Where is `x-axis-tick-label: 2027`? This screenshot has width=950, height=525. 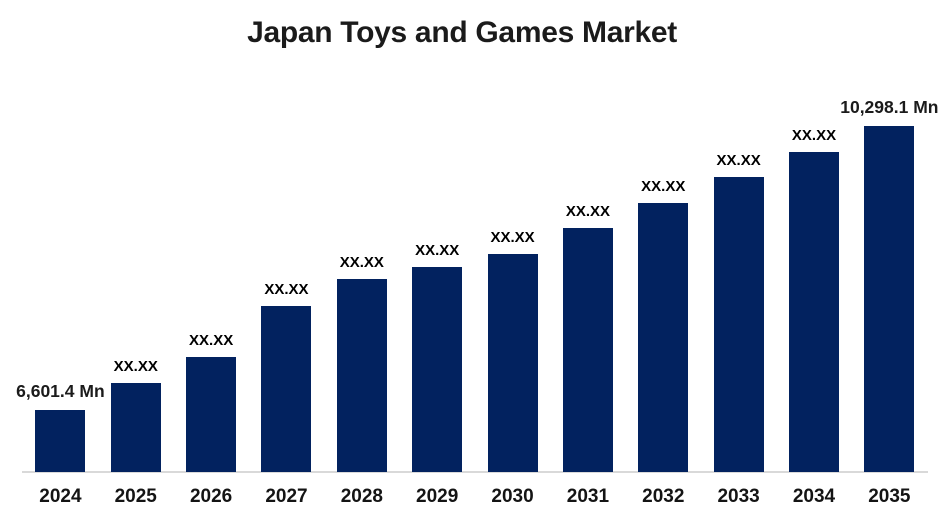 x-axis-tick-label: 2027 is located at coordinates (286, 496).